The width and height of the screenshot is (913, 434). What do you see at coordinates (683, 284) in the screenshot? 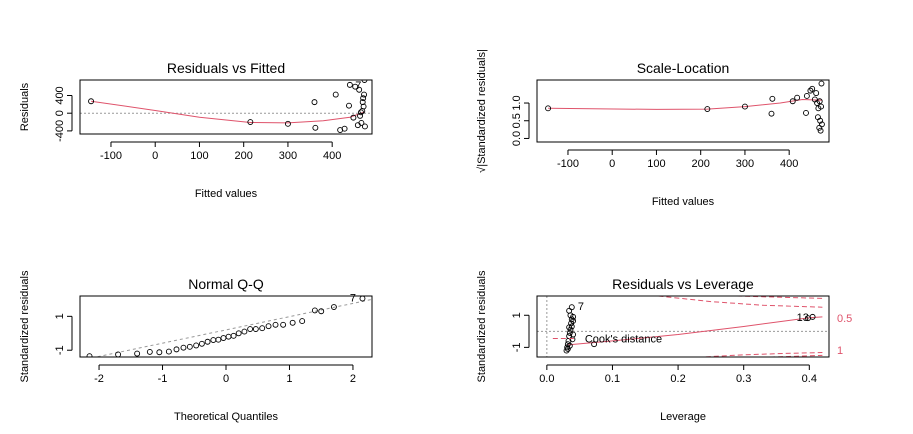
I see `chart-title: Residuals vs Leverage` at bounding box center [683, 284].